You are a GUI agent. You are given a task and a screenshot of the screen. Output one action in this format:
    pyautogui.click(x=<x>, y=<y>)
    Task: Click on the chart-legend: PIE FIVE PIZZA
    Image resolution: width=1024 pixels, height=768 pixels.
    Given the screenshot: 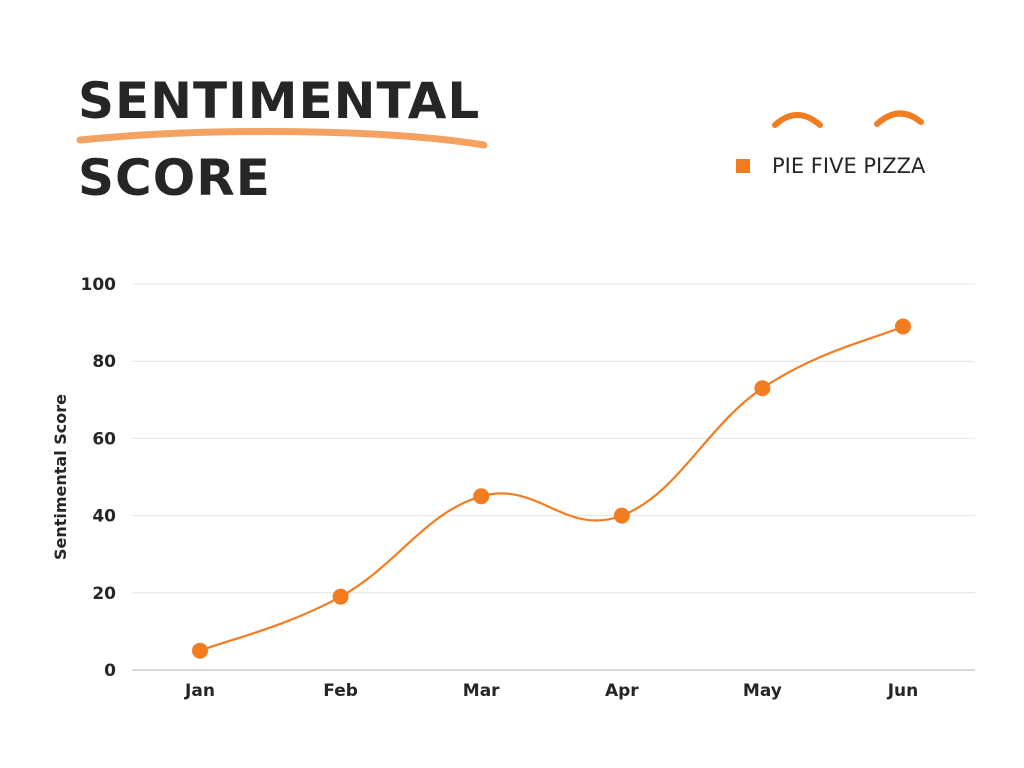 What is the action you would take?
    pyautogui.click(x=830, y=166)
    